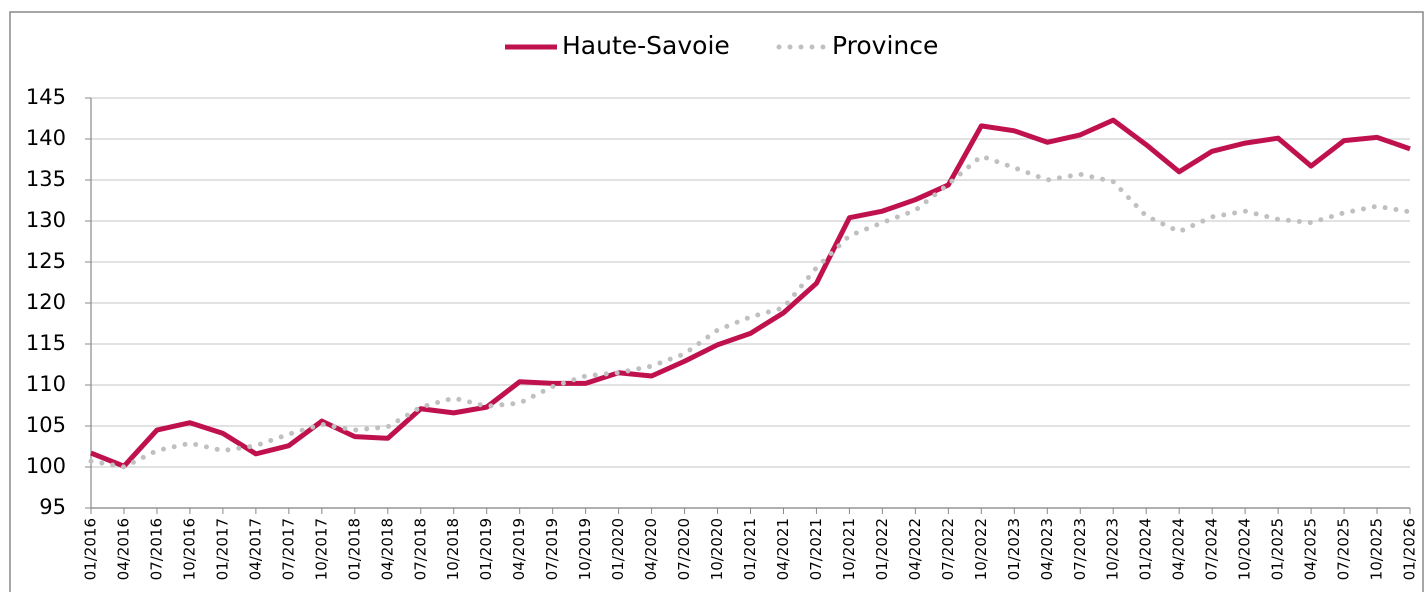 The image size is (1425, 592). What do you see at coordinates (1014, 549) in the screenshot?
I see `x-tick-label: 01/2023` at bounding box center [1014, 549].